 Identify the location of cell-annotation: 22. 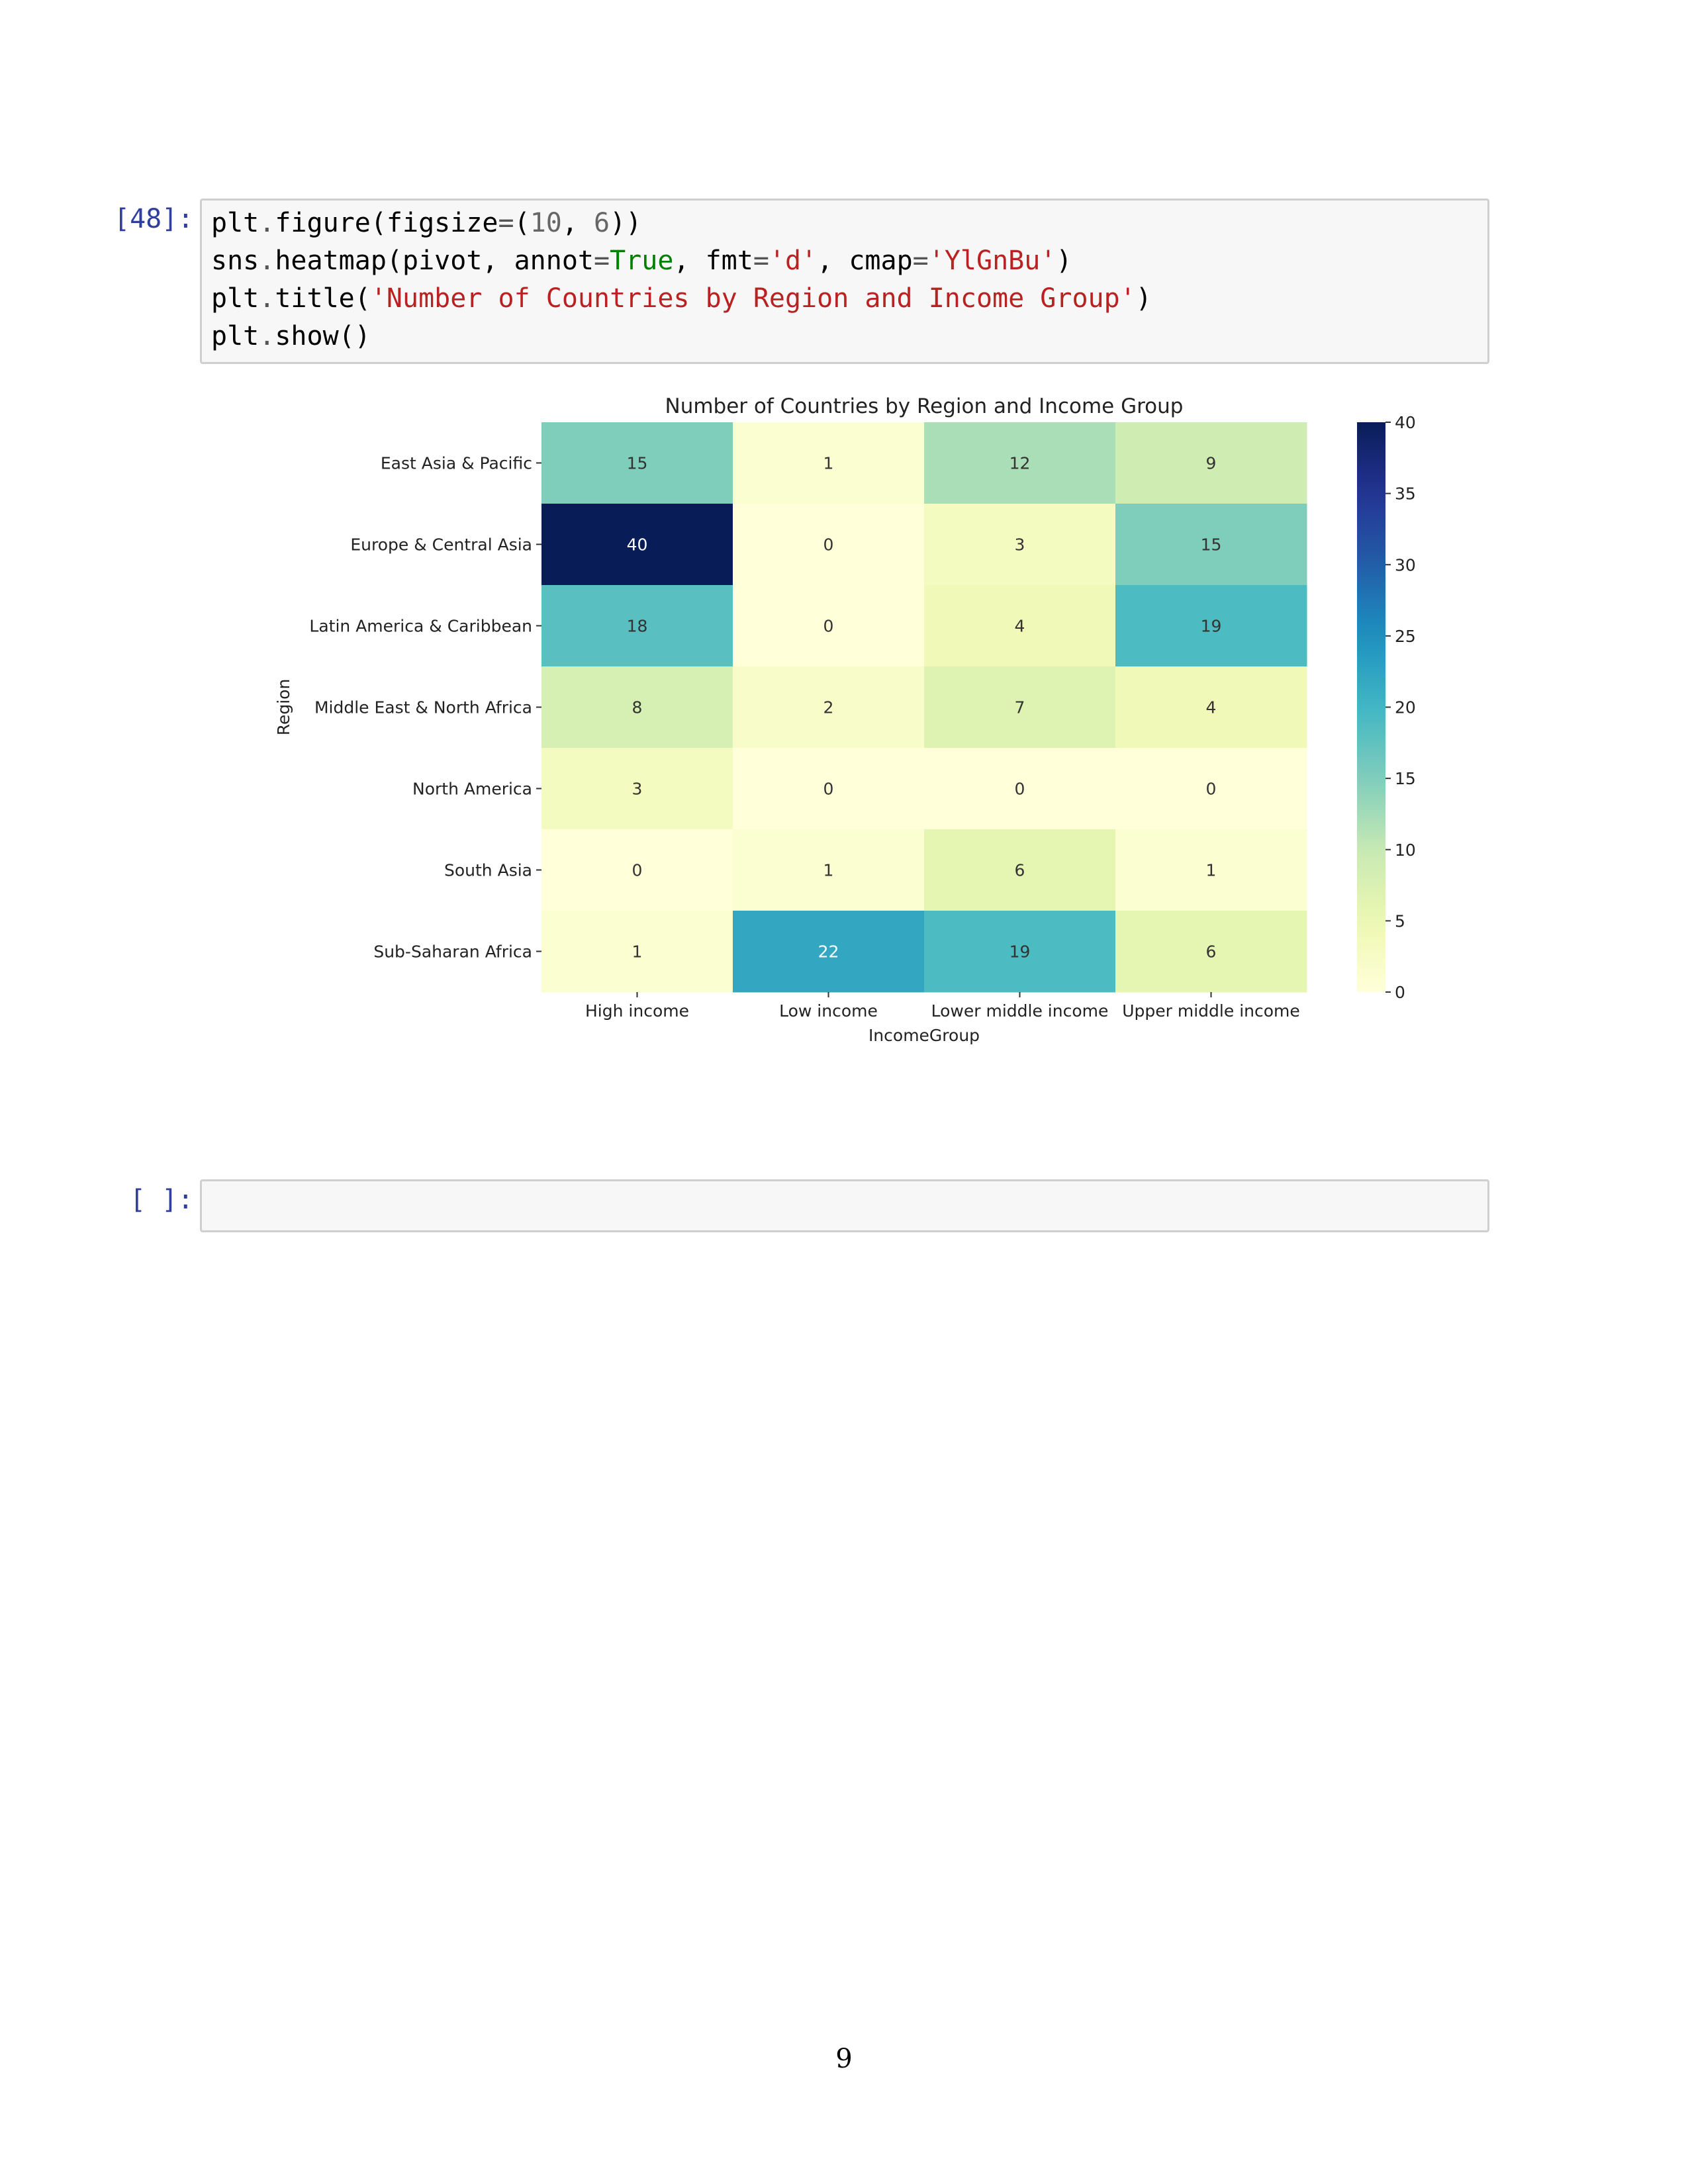
(828, 952).